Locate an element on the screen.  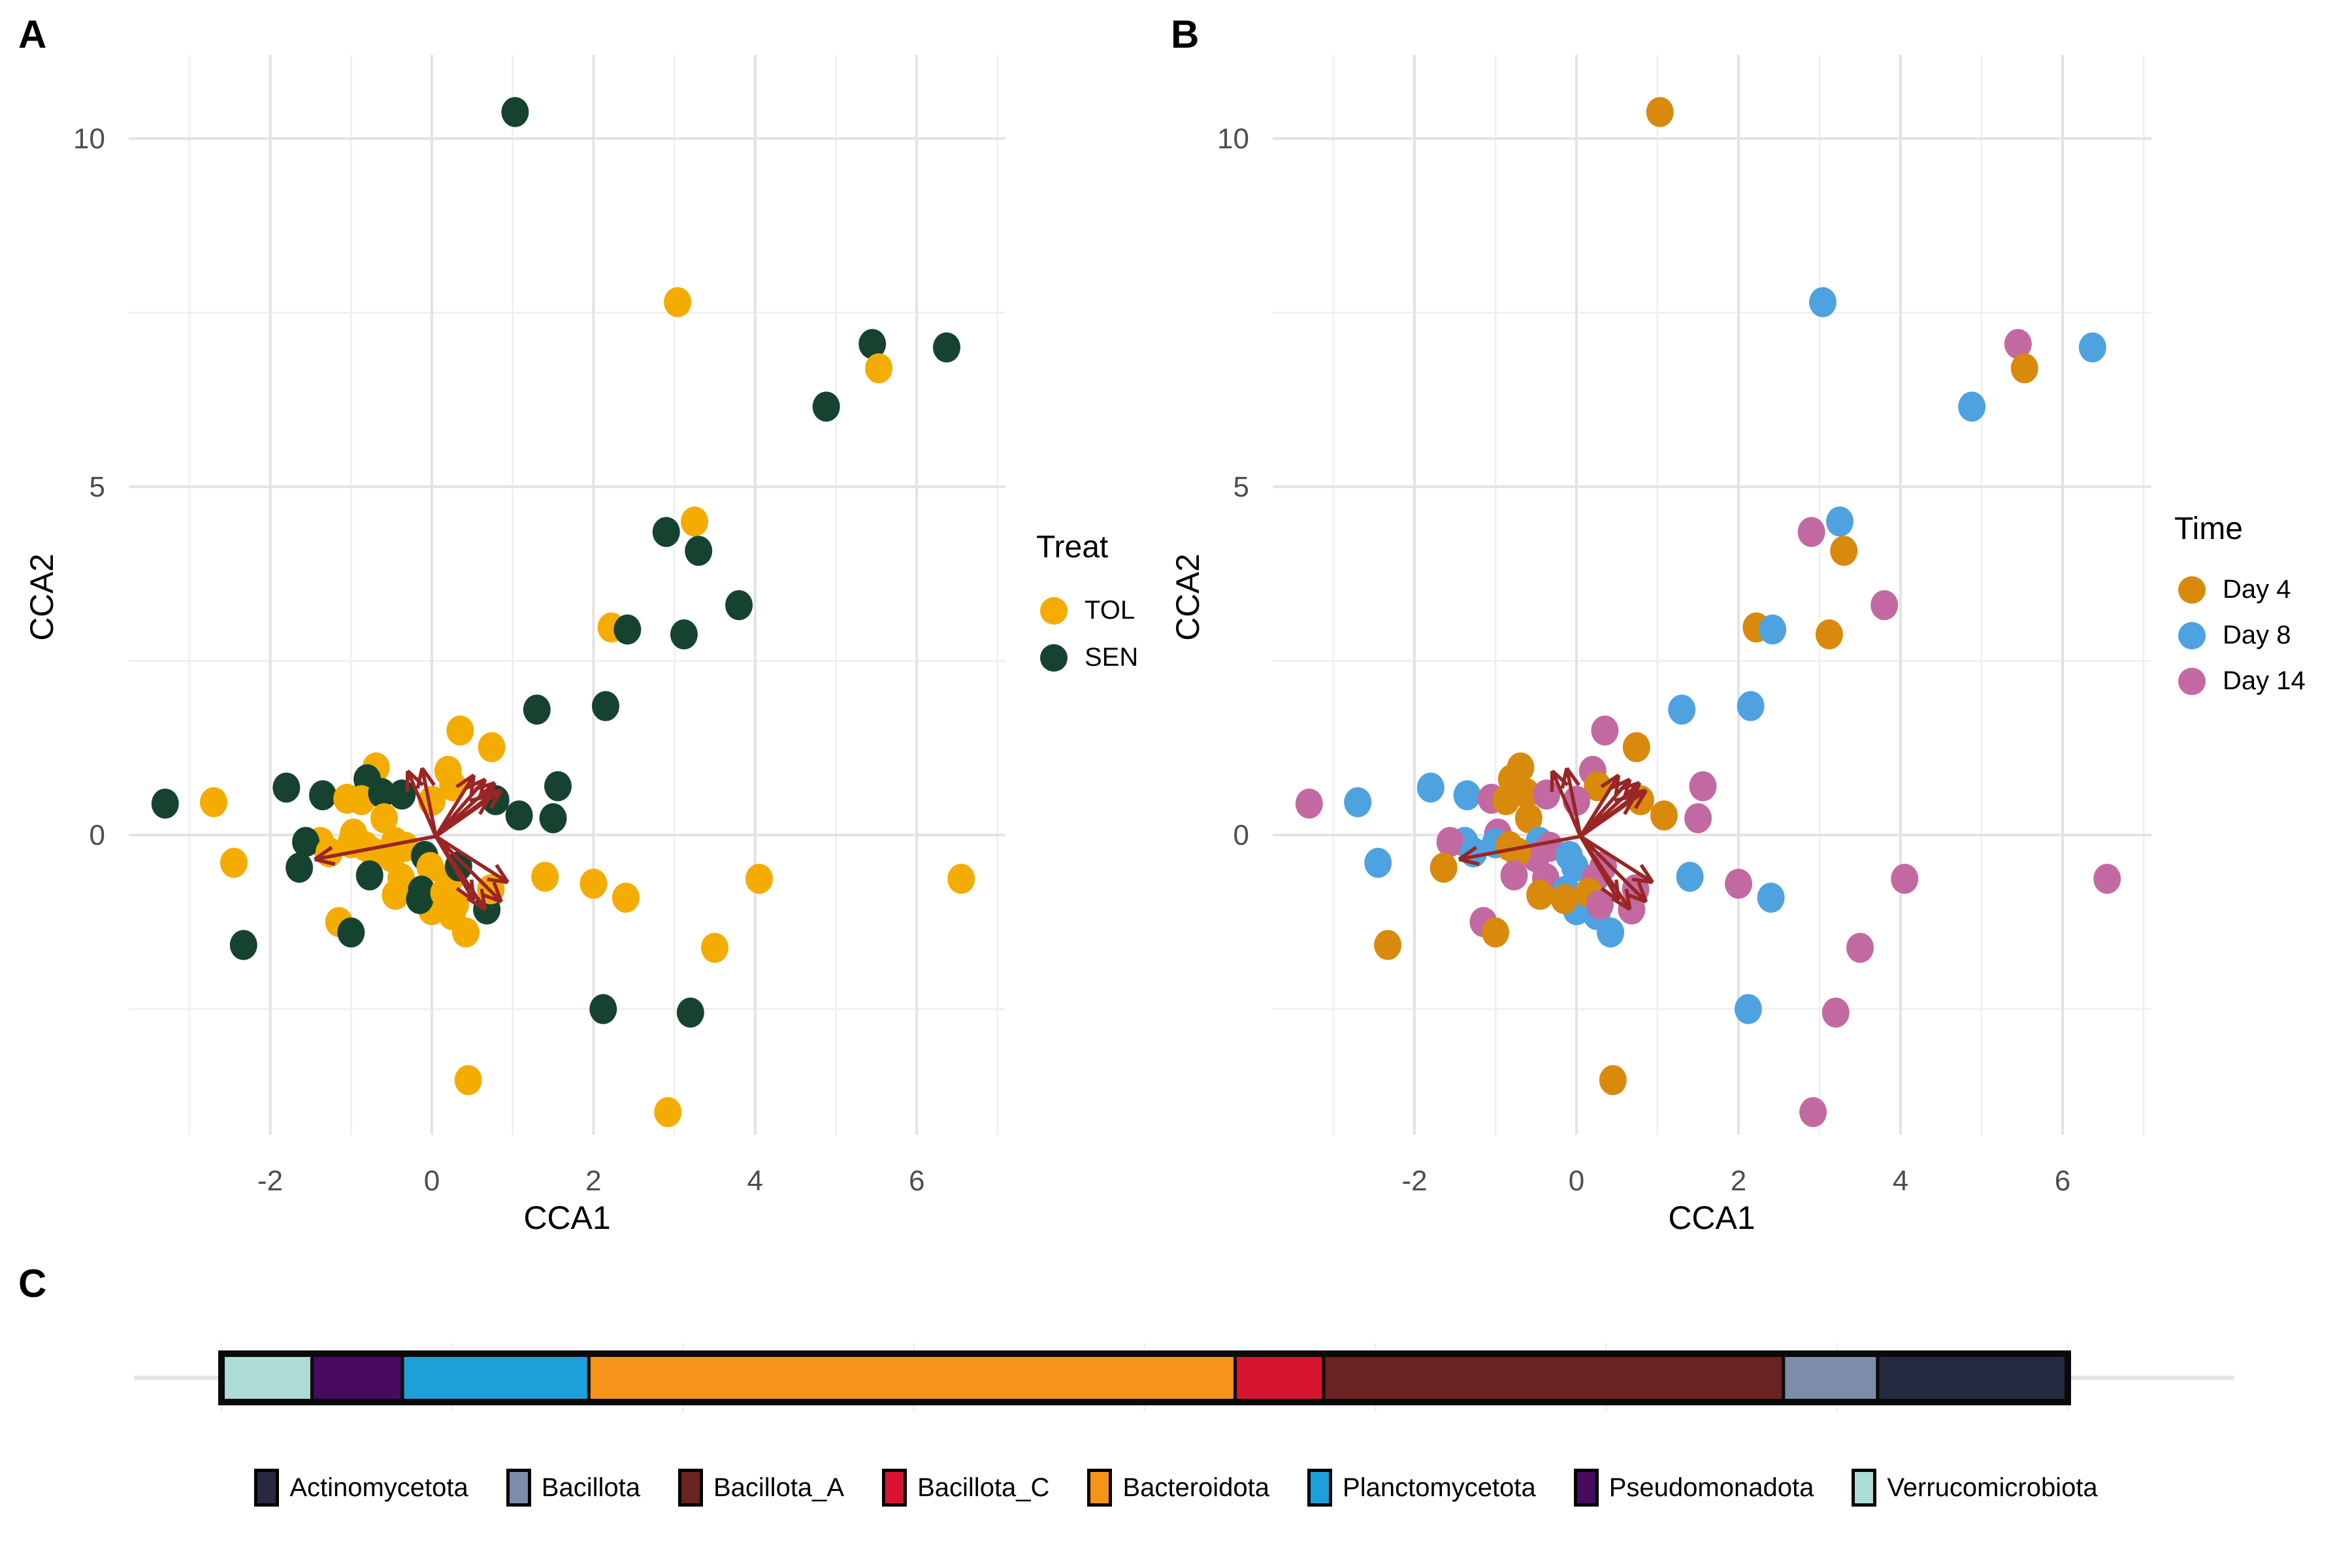
phylum-legend-item-bacillota_a: Bacillota_A is located at coordinates (761, 1488).